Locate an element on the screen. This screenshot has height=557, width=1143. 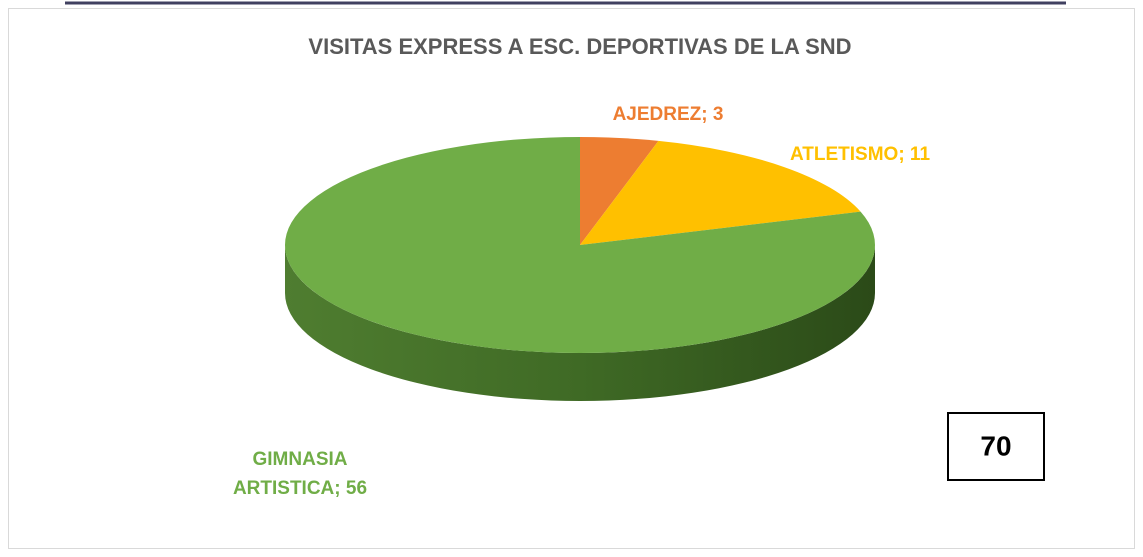
total-box is located at coordinates (996, 446).